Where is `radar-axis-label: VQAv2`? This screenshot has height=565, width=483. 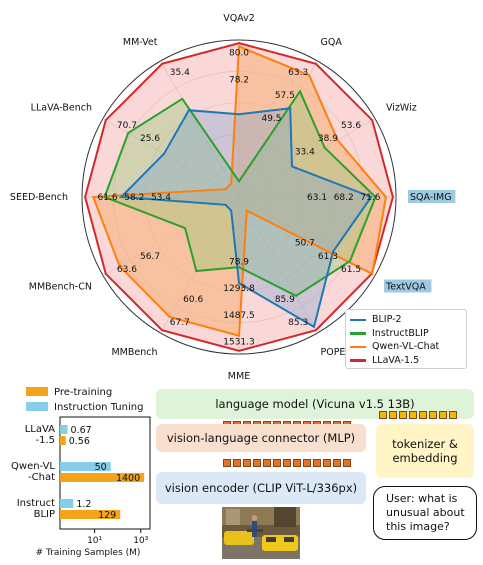
radar-axis-label: VQAv2 is located at coordinates (239, 18).